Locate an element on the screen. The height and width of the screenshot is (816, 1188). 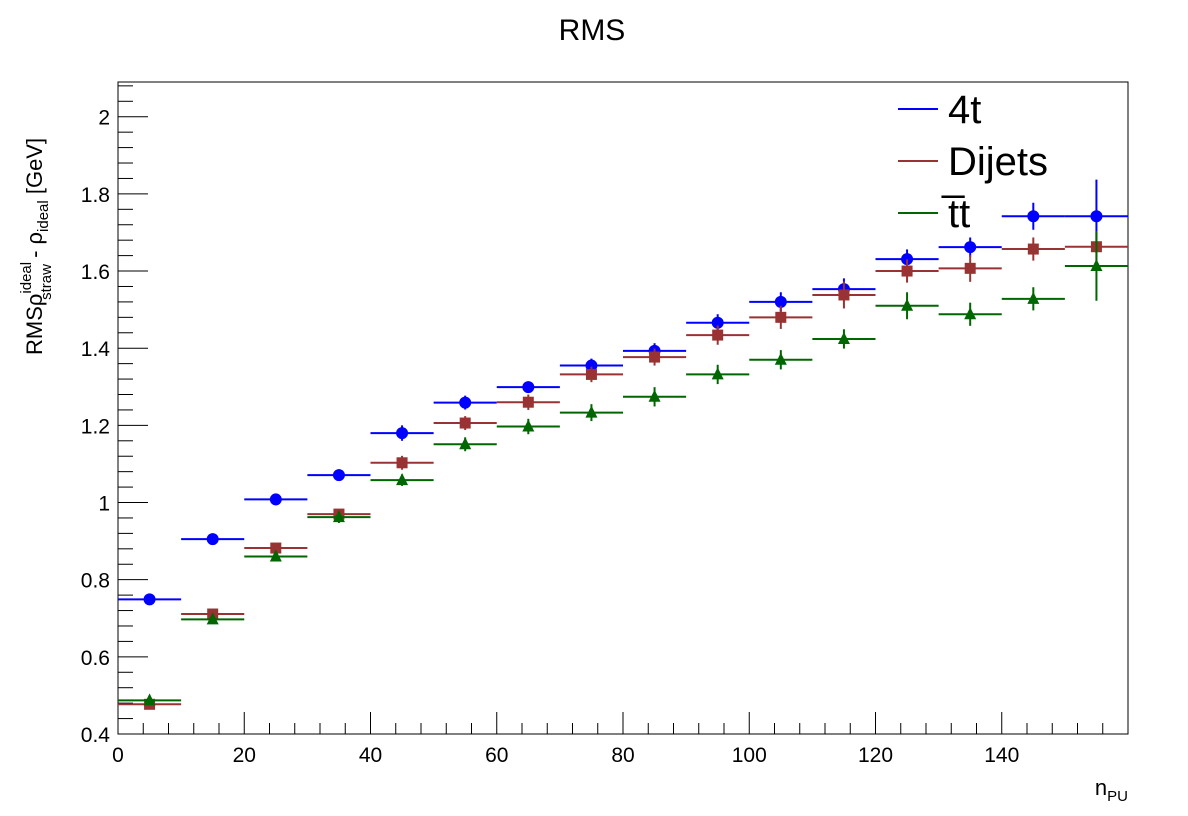
y-tick-label: 1.8 is located at coordinates (95, 195).